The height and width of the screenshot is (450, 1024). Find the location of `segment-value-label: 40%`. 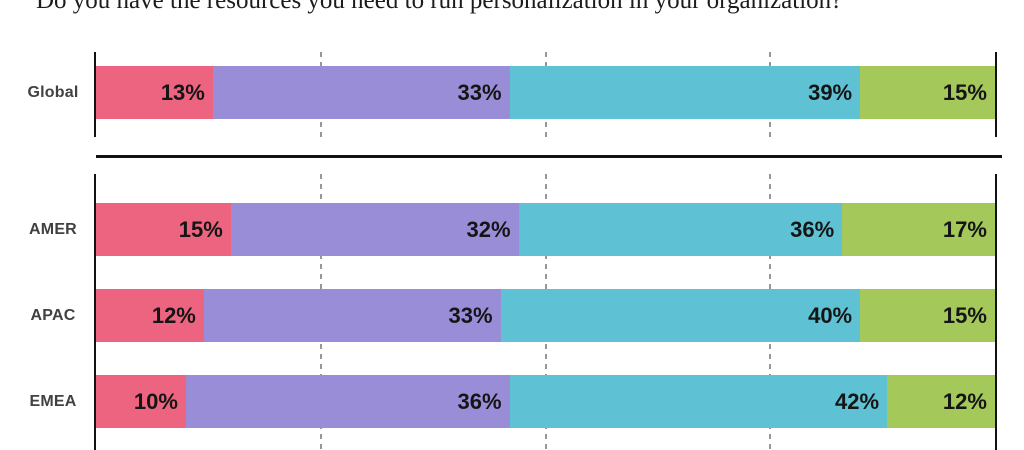

segment-value-label: 40% is located at coordinates (830, 315).